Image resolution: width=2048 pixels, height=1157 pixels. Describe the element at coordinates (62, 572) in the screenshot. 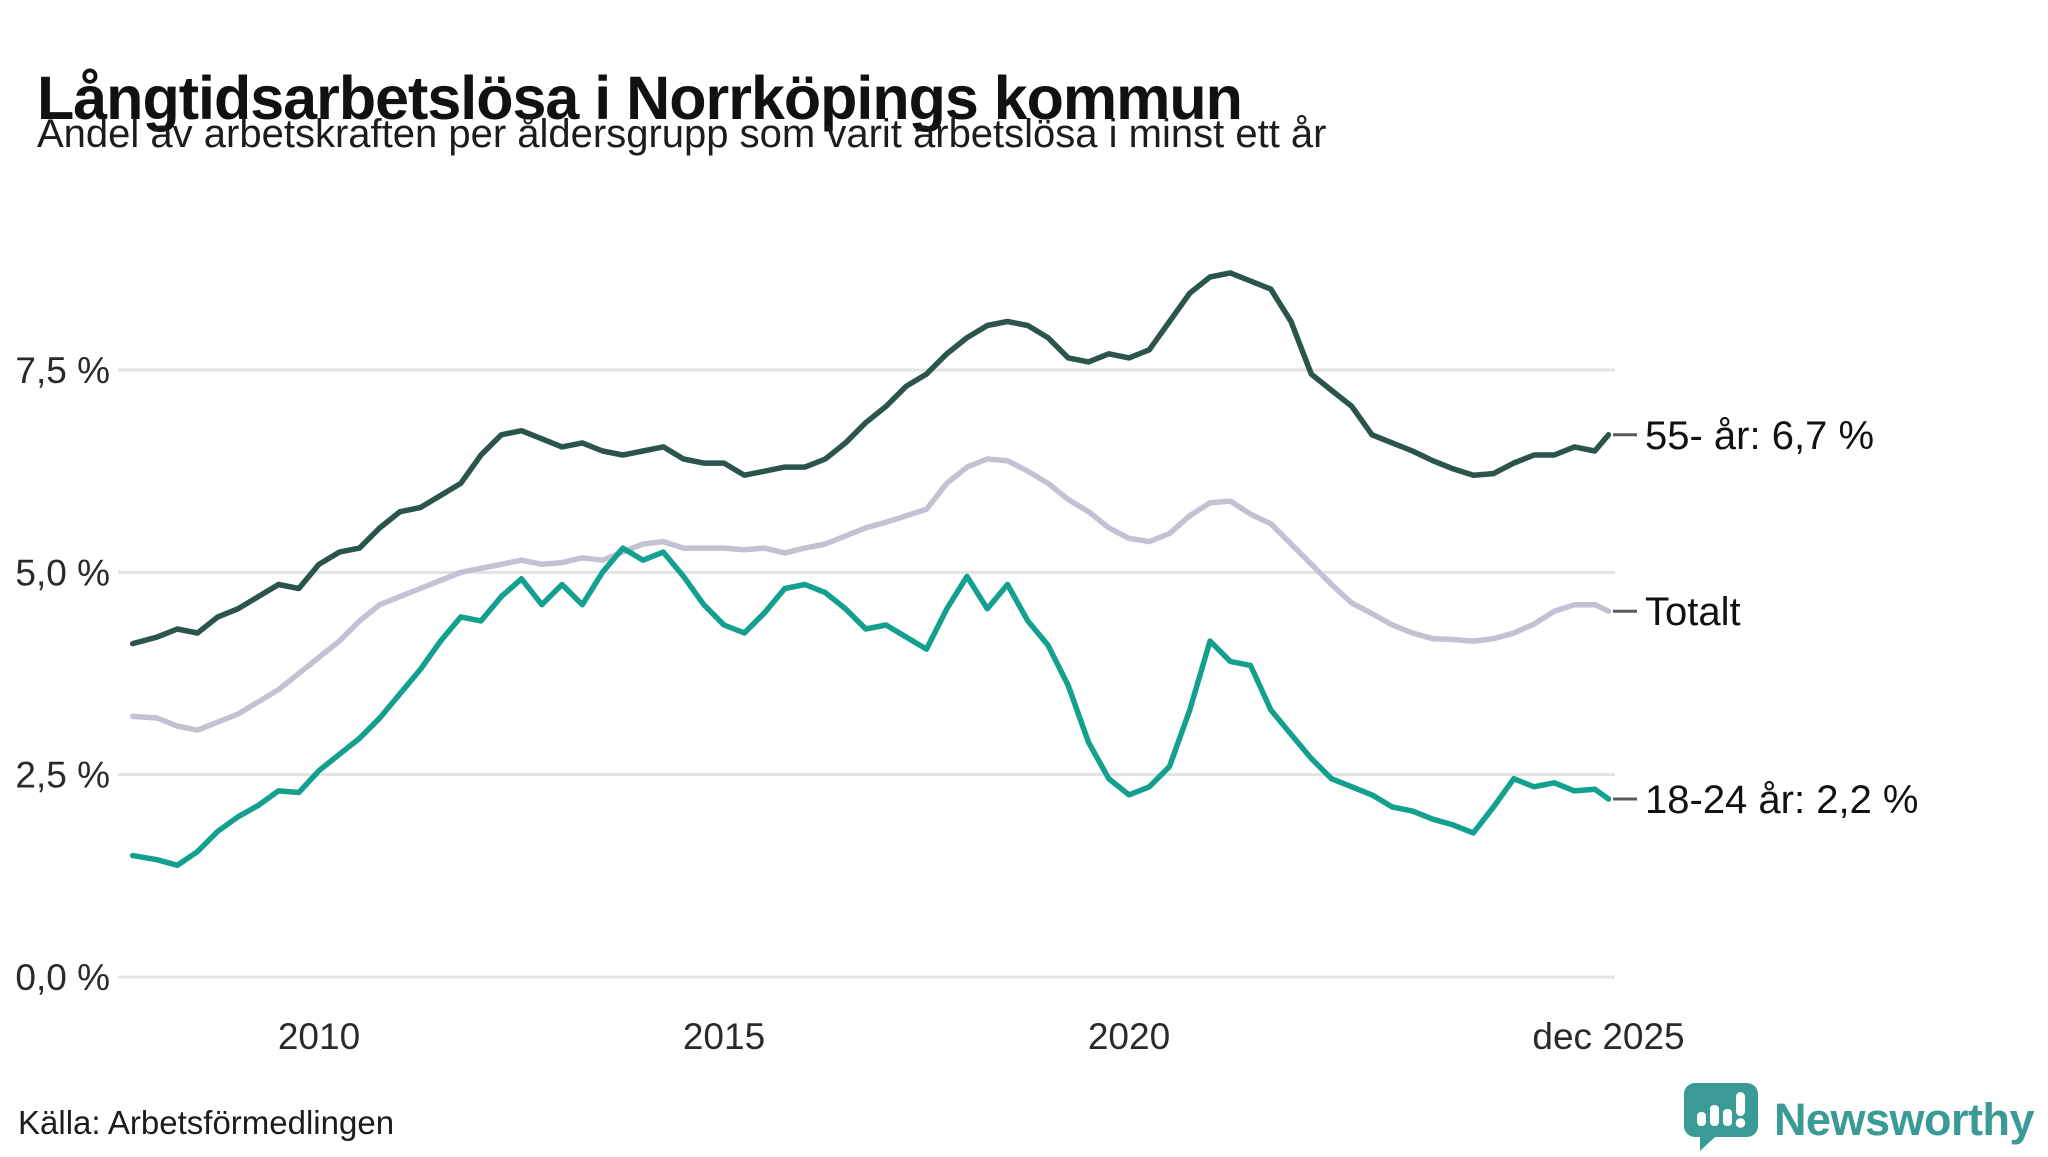

I see `y-axis-label: 5,0 %` at that location.